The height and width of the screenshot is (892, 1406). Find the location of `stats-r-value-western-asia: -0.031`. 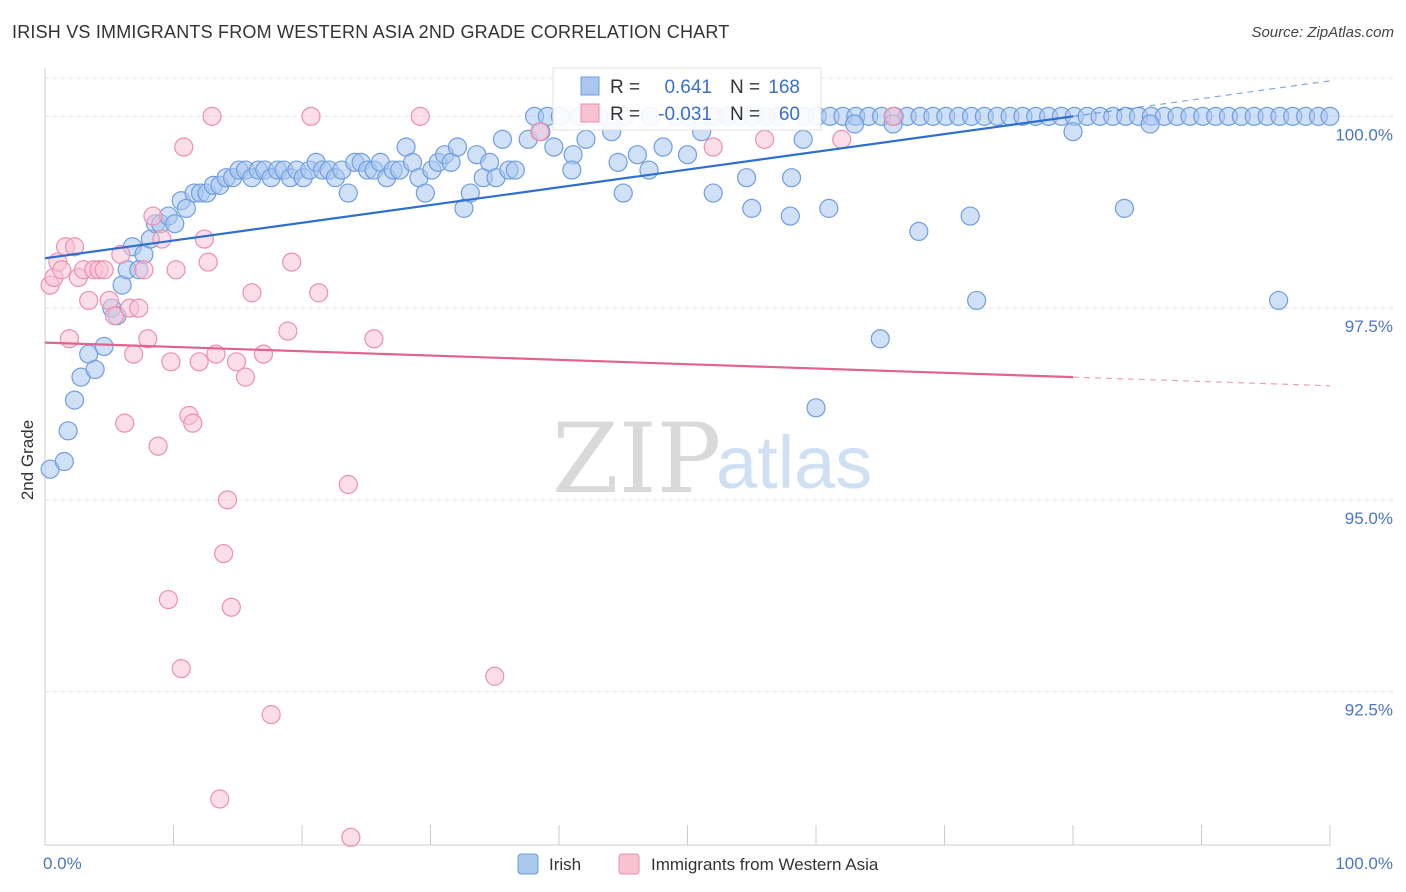

stats-r-value-western-asia: -0.031 is located at coordinates (685, 114).